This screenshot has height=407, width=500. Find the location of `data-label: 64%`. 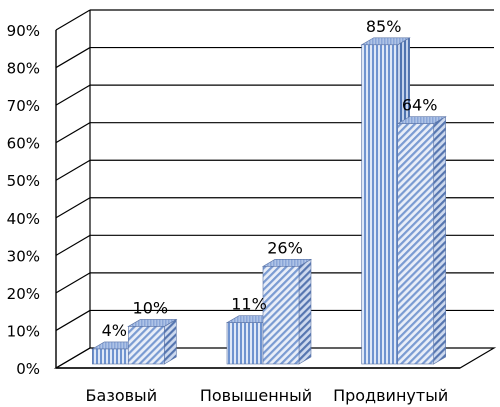

data-label: 64% is located at coordinates (420, 105).